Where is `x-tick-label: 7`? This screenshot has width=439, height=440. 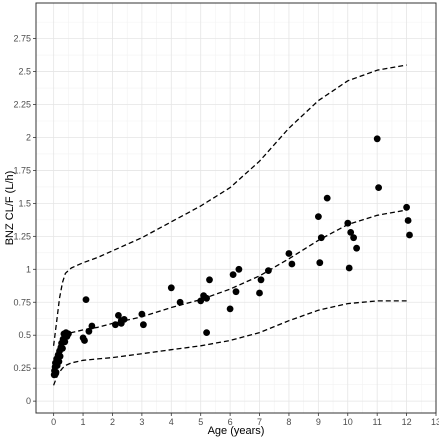
x-tick-label: 7 is located at coordinates (259, 422).